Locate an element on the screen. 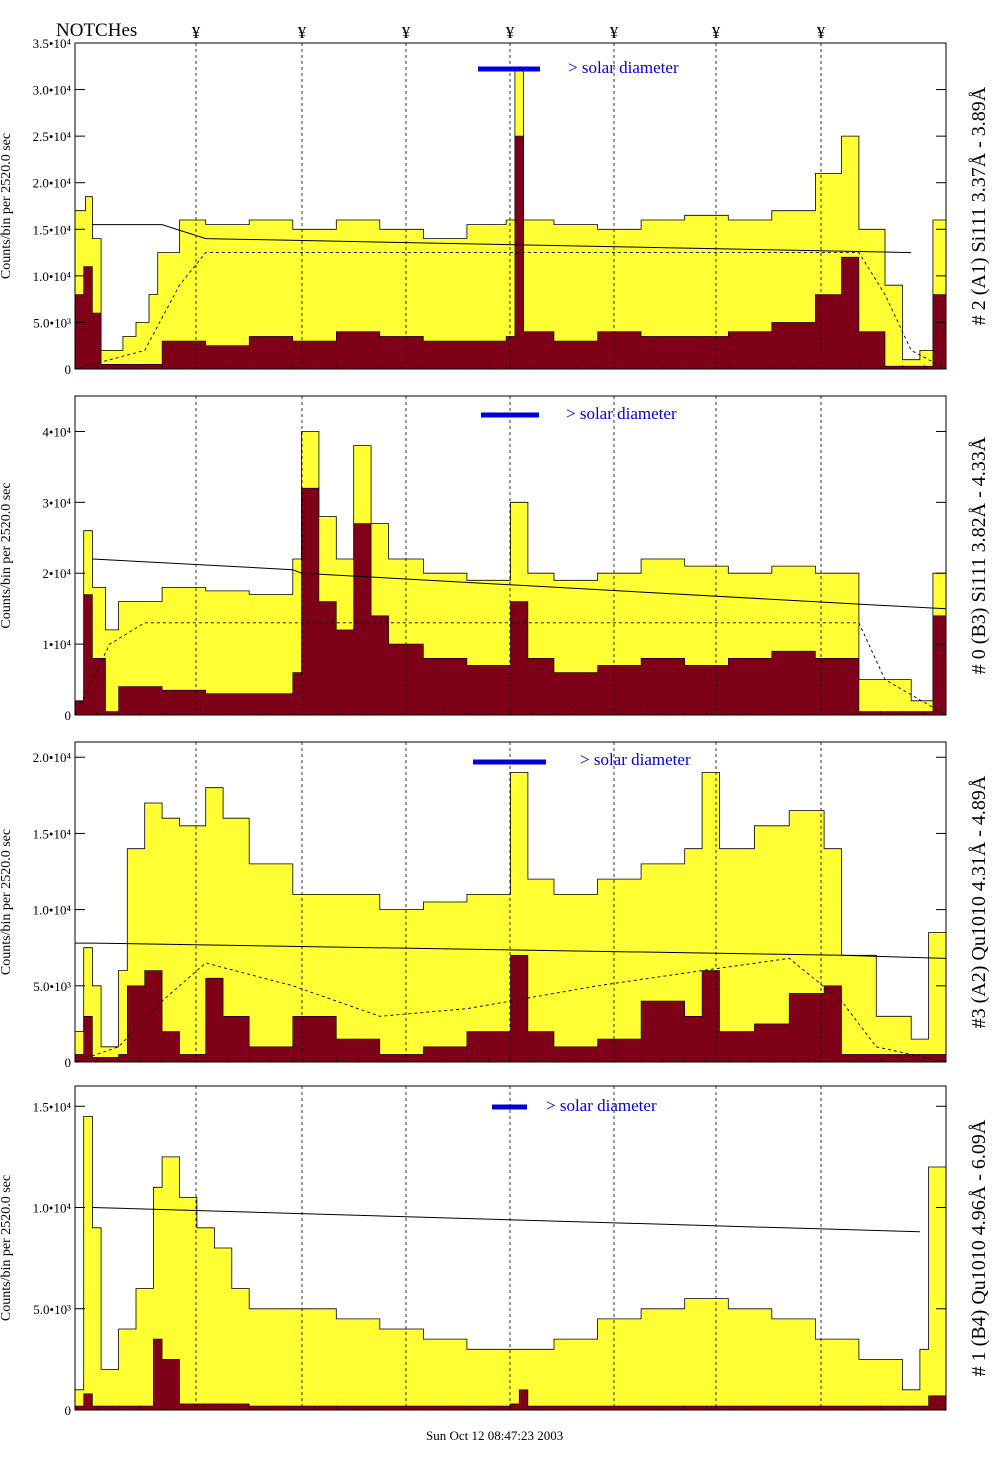 Image resolution: width=1004 pixels, height=1476 pixels. panel-title: # 0 (B3) Si111 3.82Å - 4.33Å is located at coordinates (979, 555).